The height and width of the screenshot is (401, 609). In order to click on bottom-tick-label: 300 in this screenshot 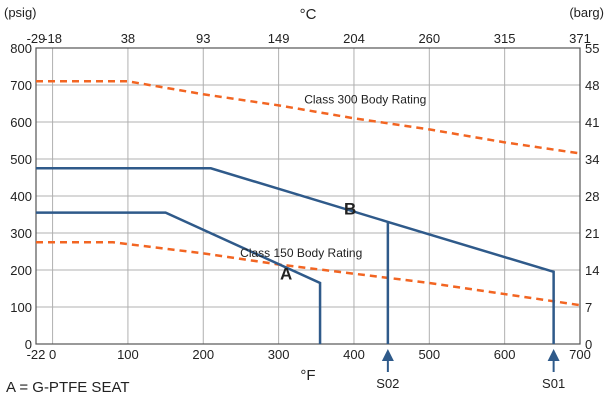, I will do `click(279, 354)`.